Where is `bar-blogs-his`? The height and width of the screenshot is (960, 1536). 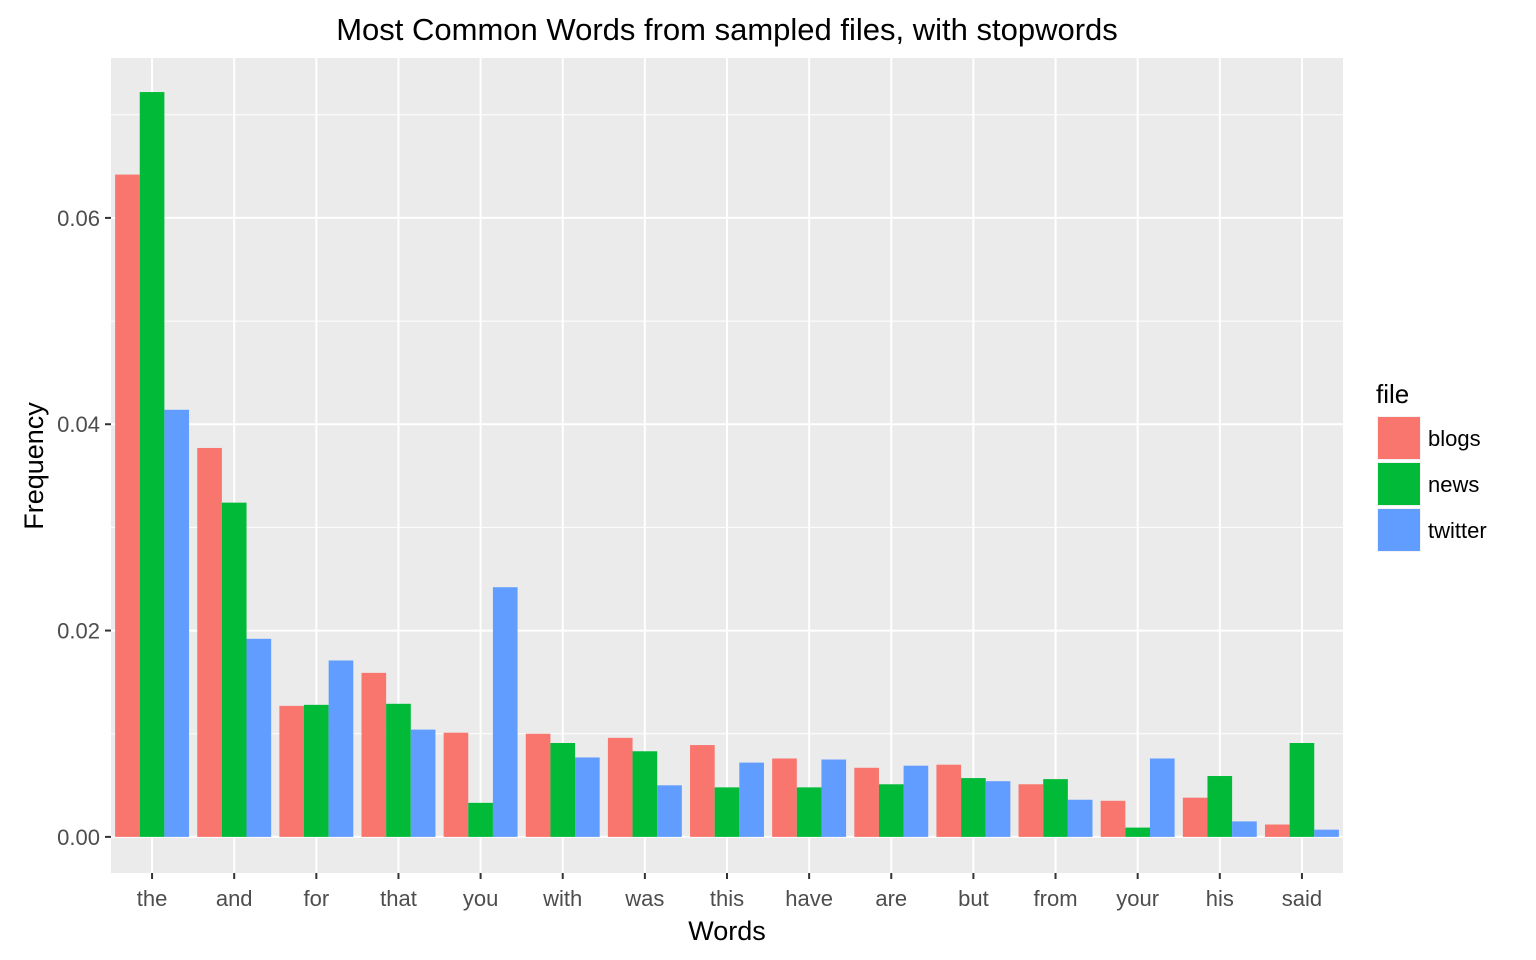 bar-blogs-his is located at coordinates (1195, 817).